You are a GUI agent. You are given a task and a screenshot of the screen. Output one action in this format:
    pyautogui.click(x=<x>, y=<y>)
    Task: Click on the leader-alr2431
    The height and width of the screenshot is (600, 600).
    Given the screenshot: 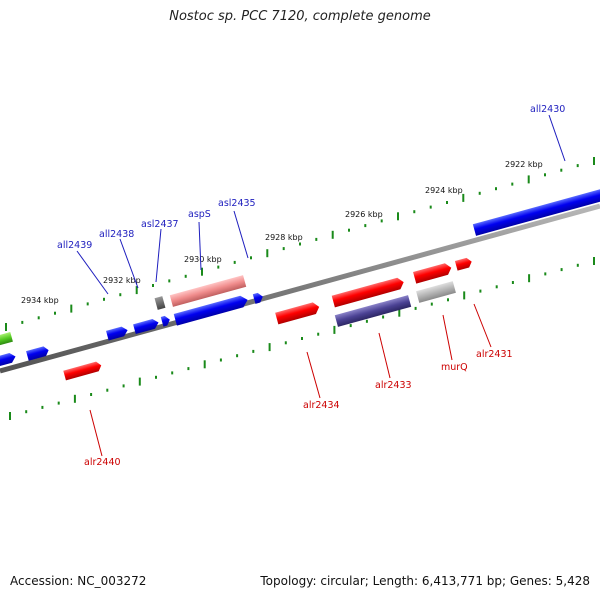 What is the action you would take?
    pyautogui.click(x=482, y=325)
    